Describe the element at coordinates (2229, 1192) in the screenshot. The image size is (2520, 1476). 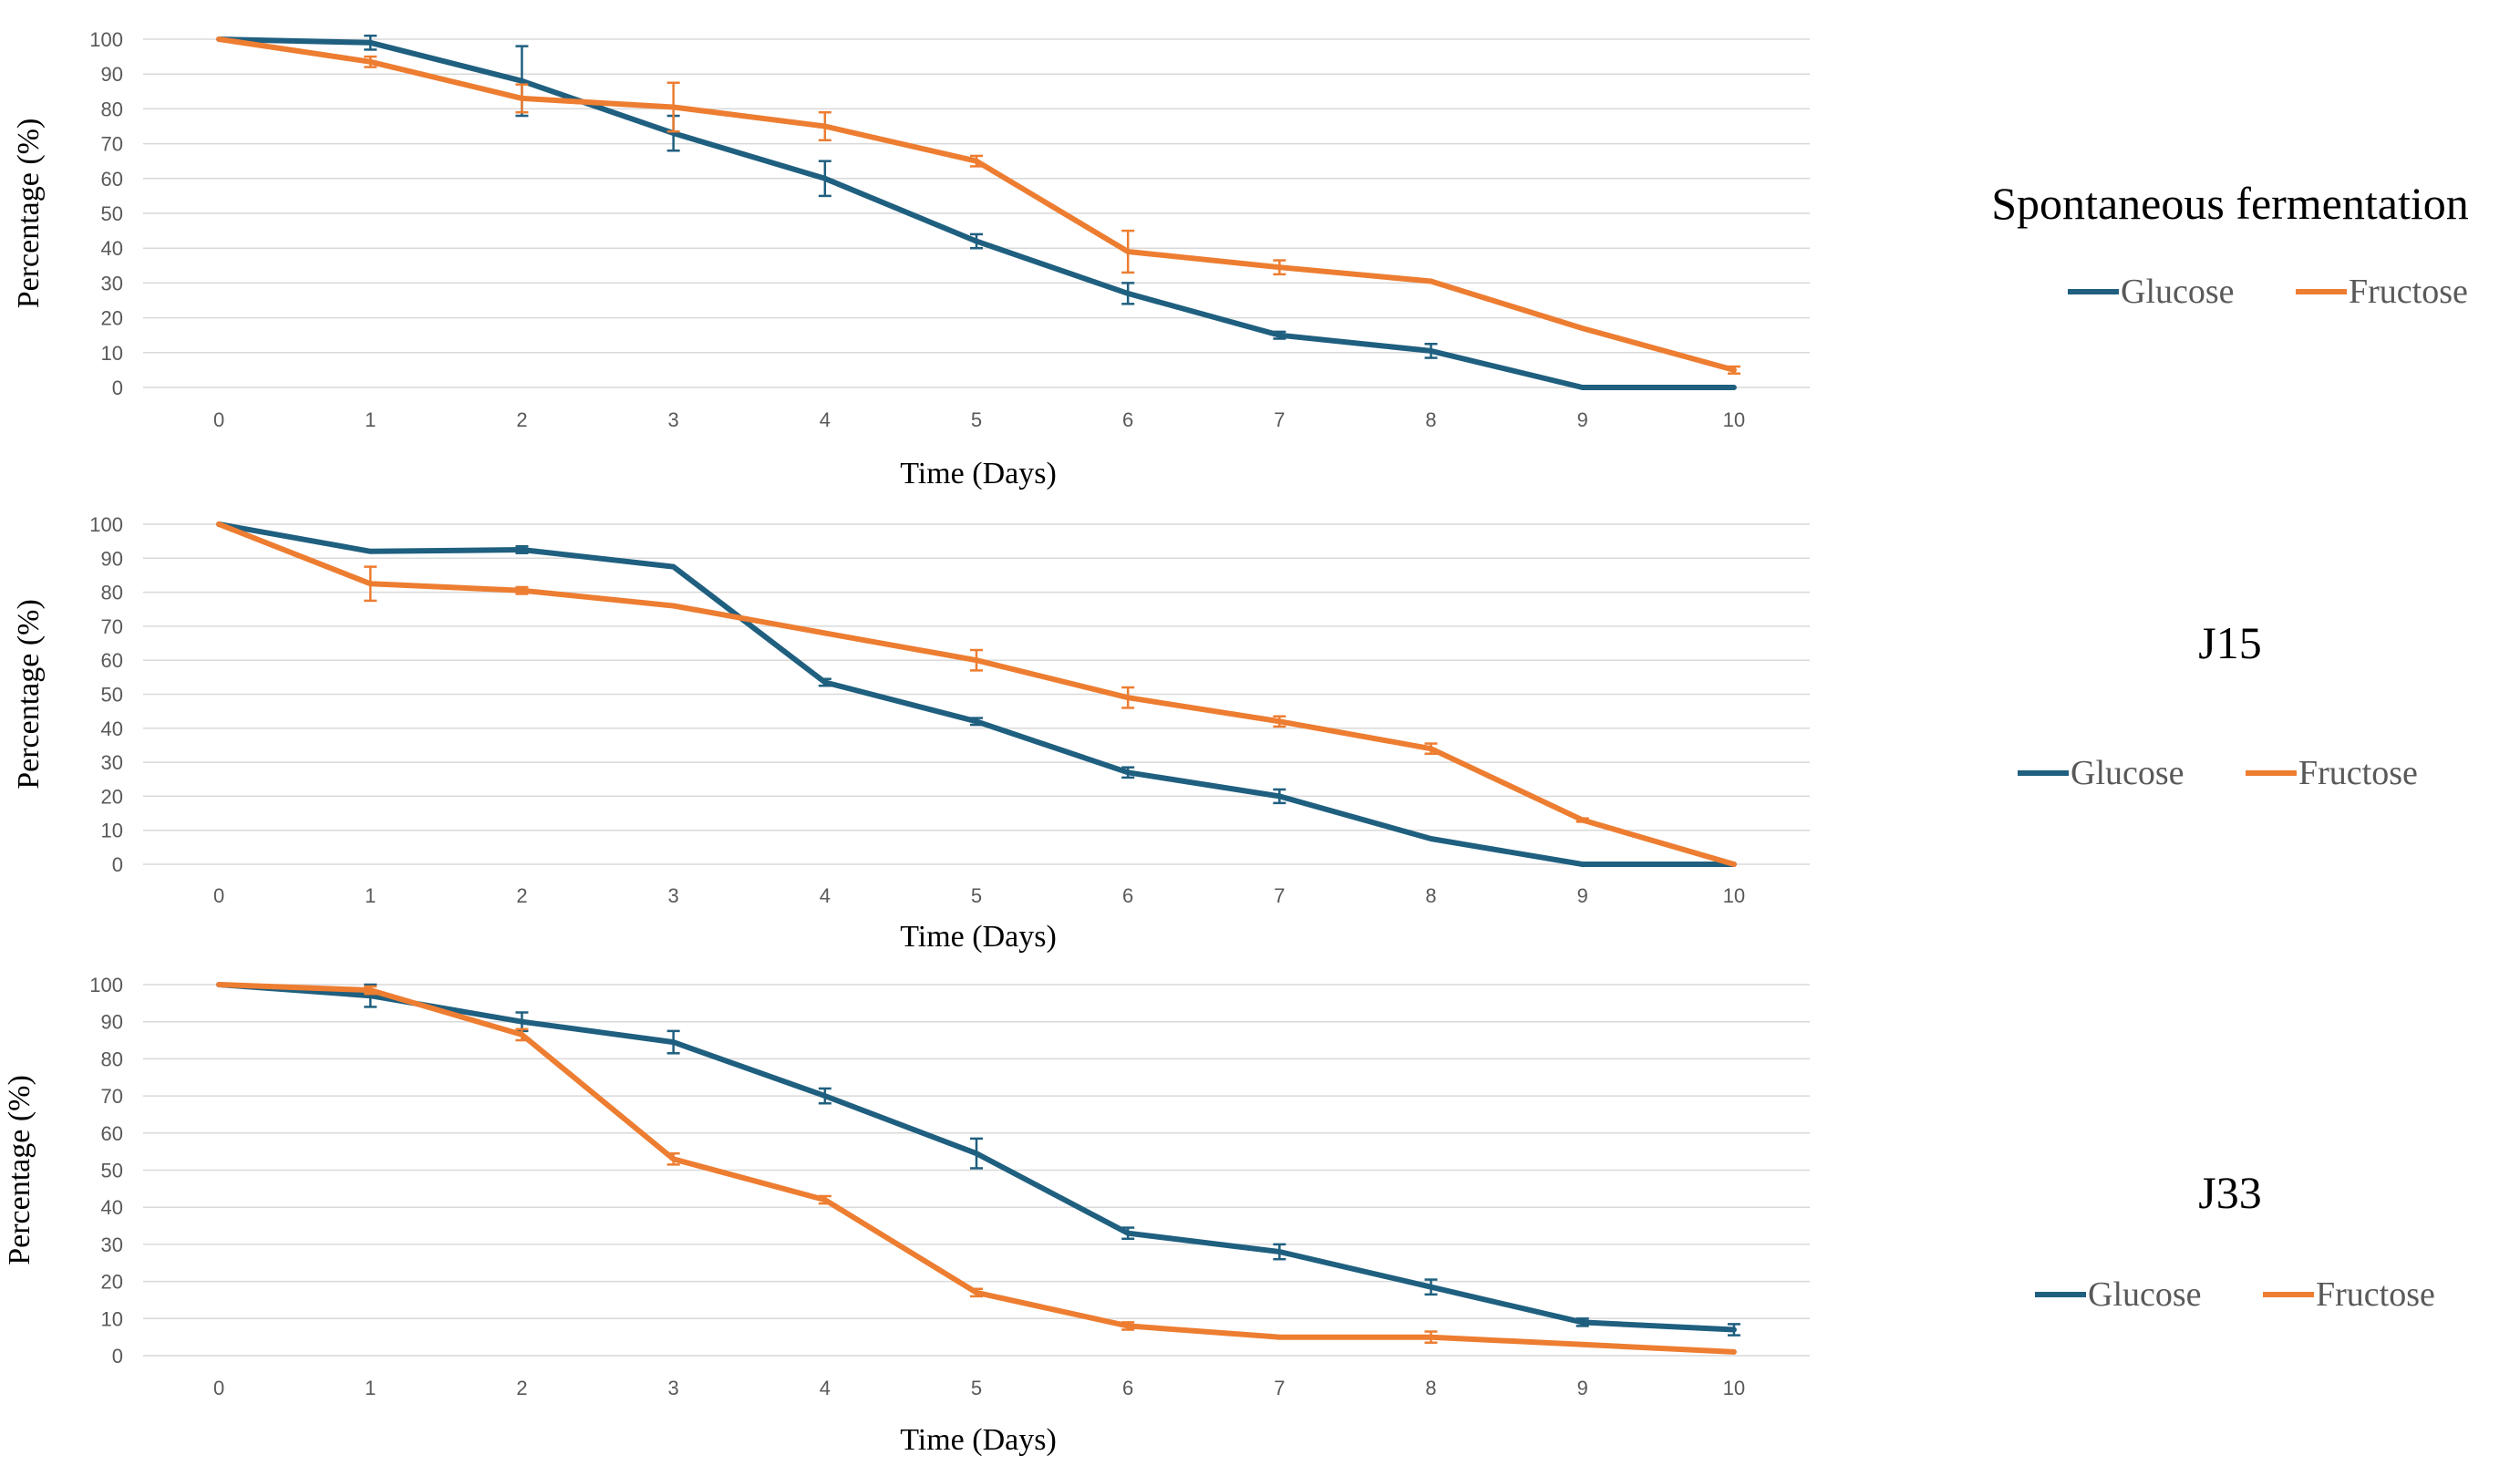
I see `panel-title: J33` at that location.